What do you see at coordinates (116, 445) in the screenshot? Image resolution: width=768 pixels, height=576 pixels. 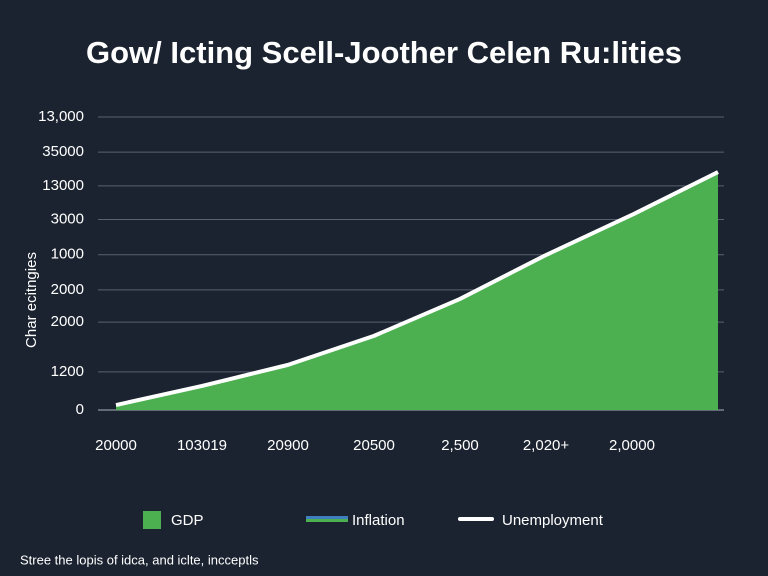 I see `x-tick-label: 20000` at bounding box center [116, 445].